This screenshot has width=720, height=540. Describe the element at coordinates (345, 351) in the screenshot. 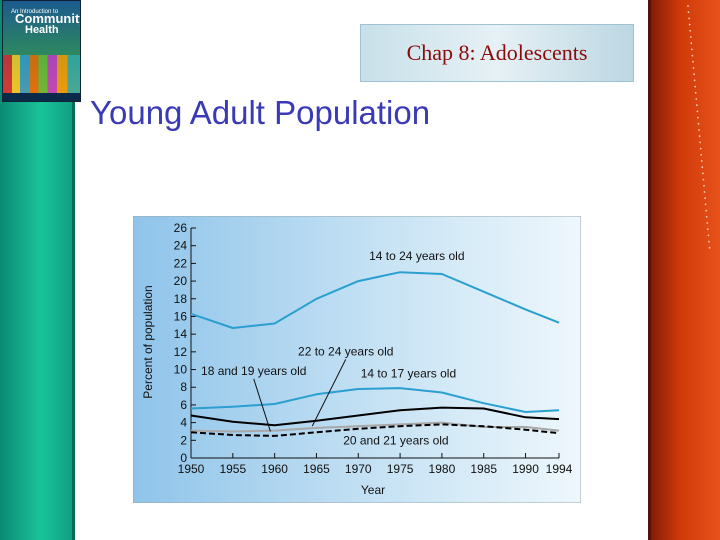

I see `annotation-label: 22 to 24 years old` at that location.